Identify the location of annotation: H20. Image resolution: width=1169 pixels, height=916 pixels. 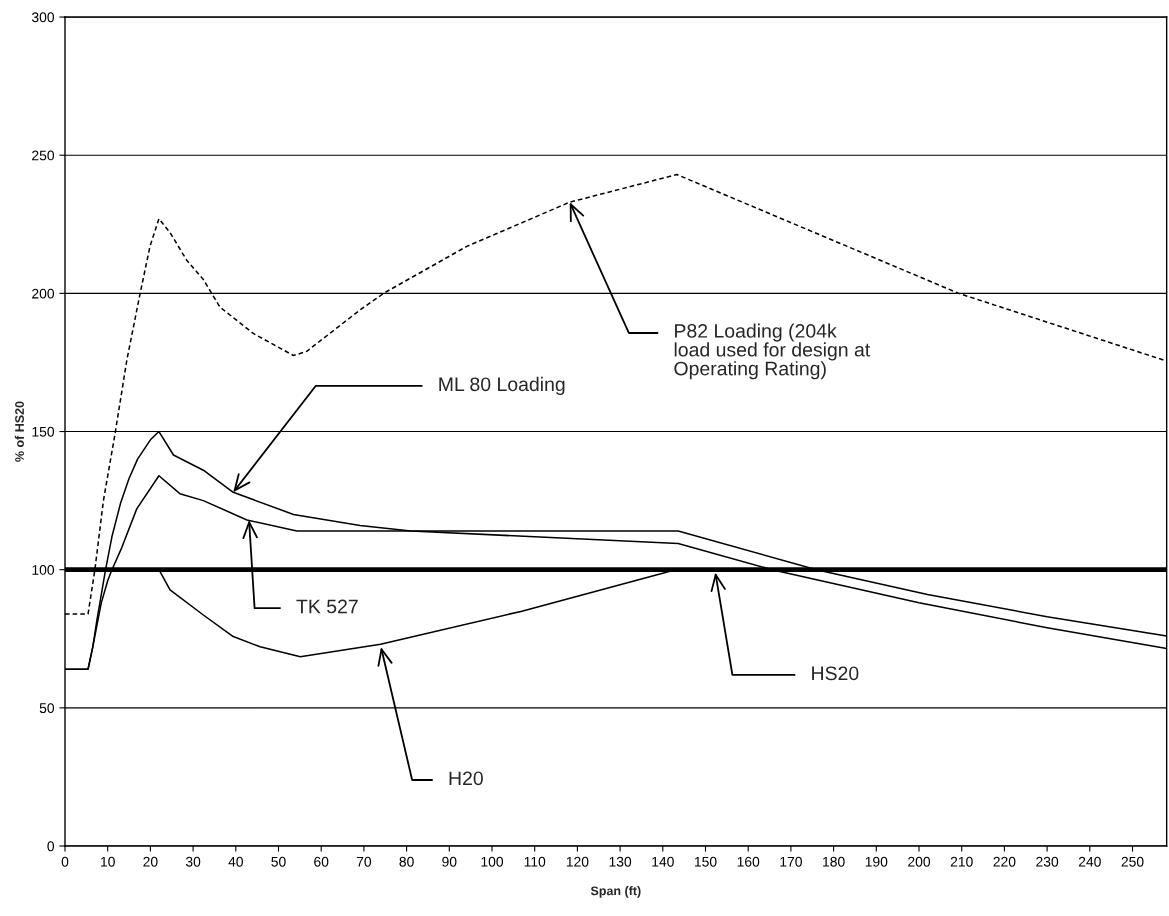
(466, 778).